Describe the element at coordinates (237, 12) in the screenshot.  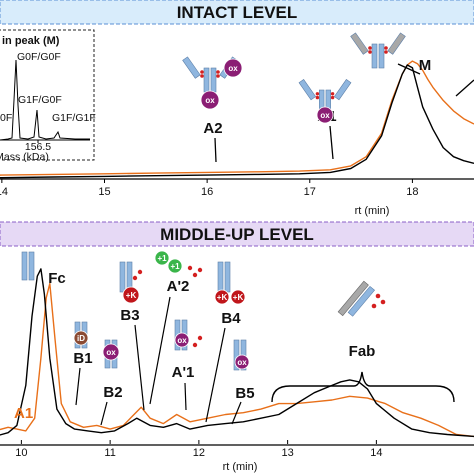
I see `intact-banner-title: INTACT LEVEL` at that location.